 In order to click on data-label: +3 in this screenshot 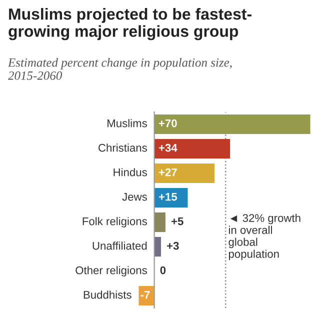, I will do `click(173, 246)`.